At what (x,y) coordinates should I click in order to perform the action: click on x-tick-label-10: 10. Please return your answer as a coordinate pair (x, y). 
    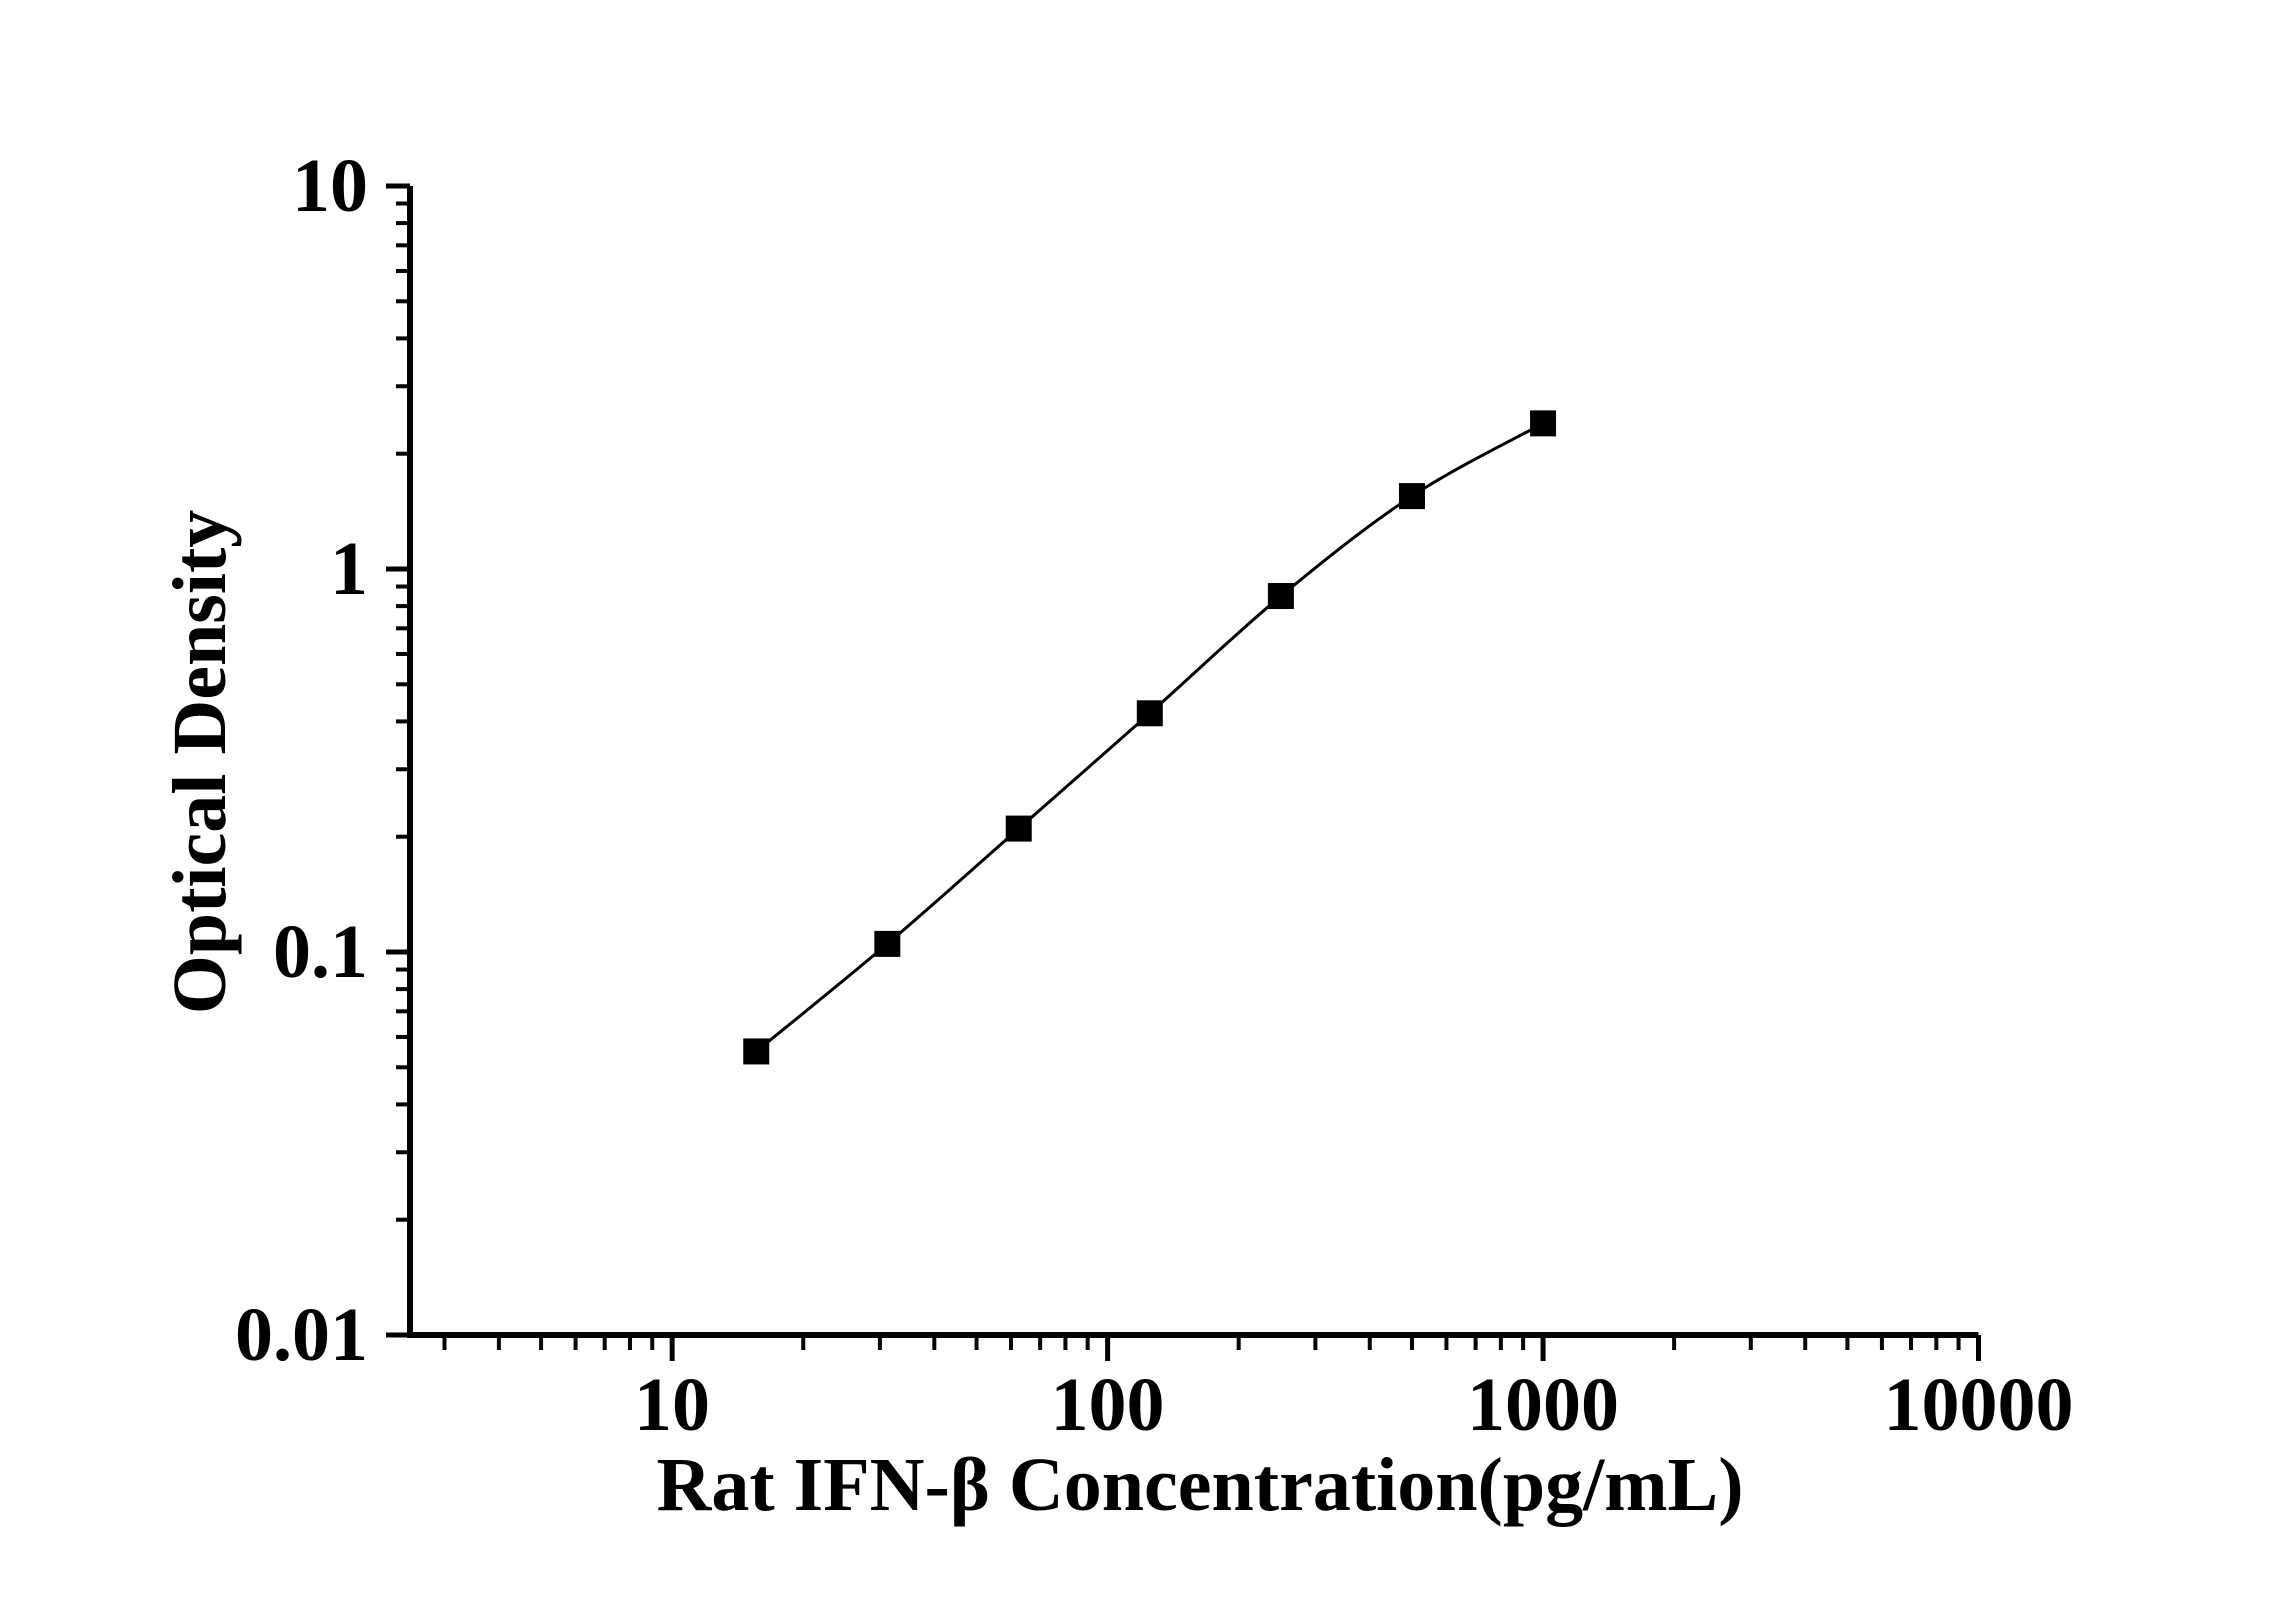
    Looking at the image, I should click on (672, 1405).